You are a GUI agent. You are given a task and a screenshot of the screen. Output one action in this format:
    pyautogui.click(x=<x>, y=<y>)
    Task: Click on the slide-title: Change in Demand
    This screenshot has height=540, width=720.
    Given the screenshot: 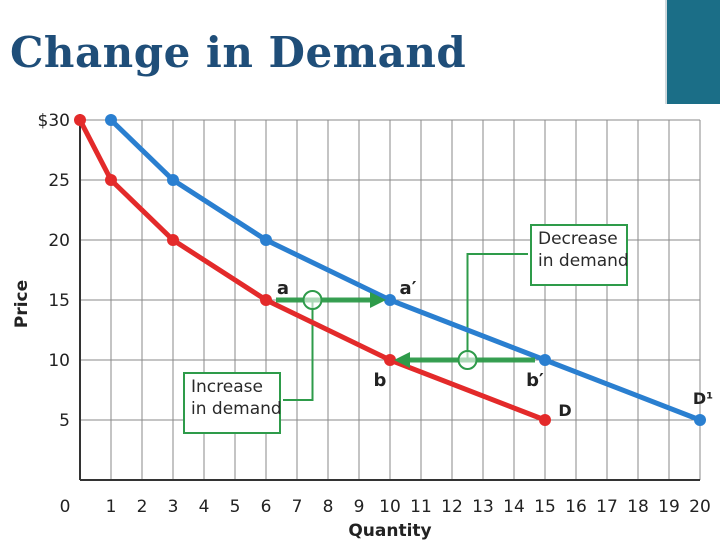 What is the action you would take?
    pyautogui.click(x=238, y=52)
    